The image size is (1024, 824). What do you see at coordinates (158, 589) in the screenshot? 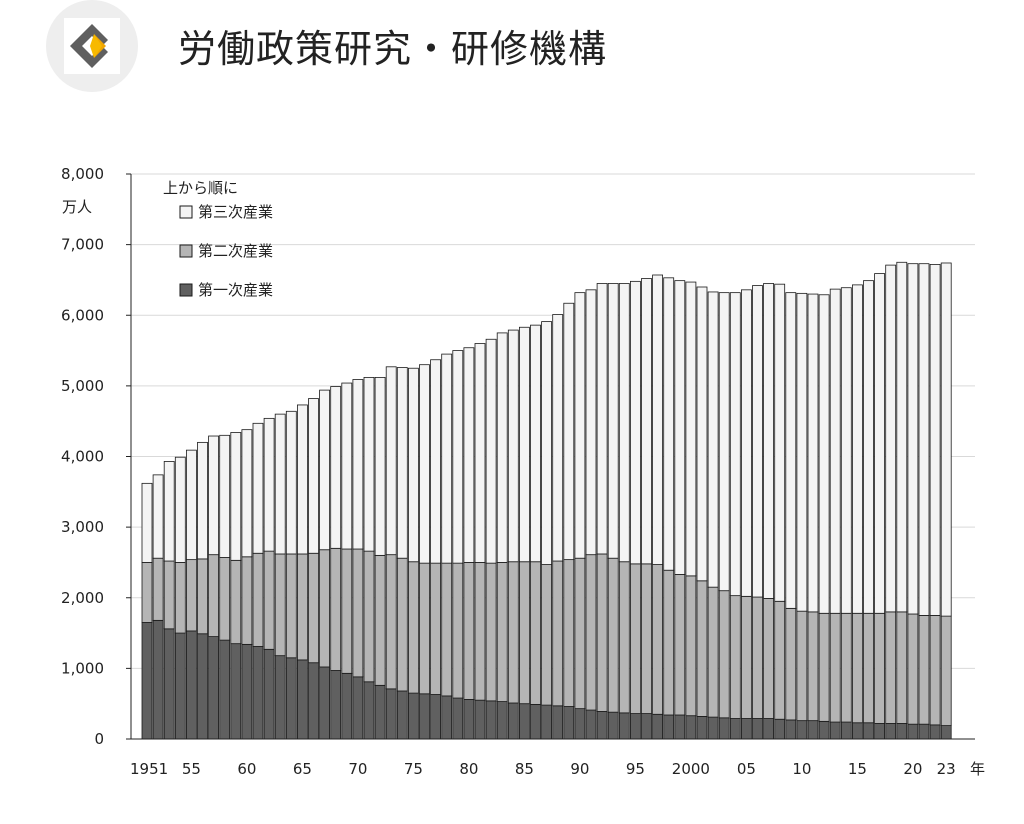
I see `bar-segment-2-1952` at bounding box center [158, 589].